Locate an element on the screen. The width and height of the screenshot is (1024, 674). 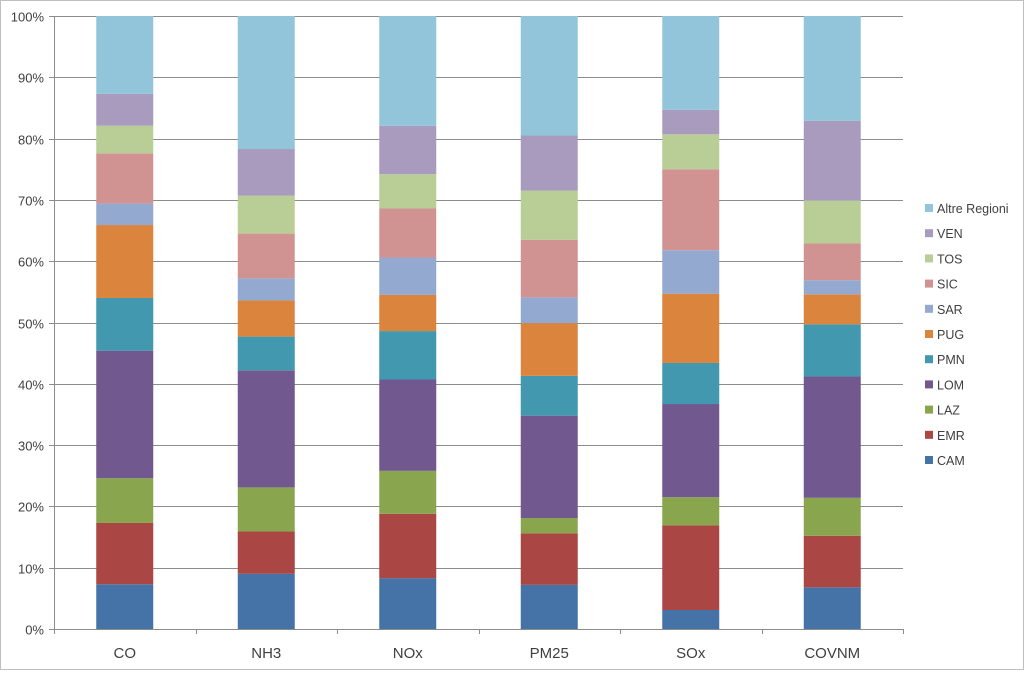
x-tick-label: COVNM is located at coordinates (832, 653).